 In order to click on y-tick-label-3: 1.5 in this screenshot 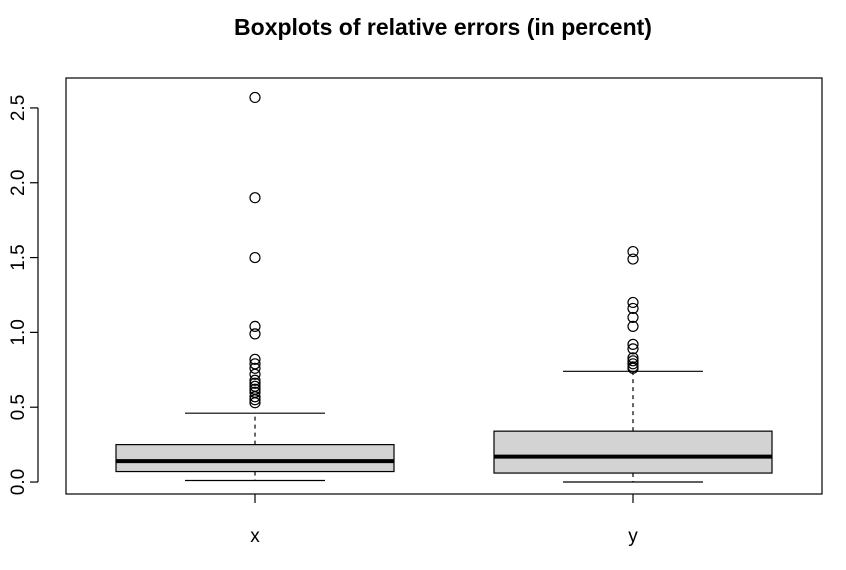, I will do `click(18, 257)`.